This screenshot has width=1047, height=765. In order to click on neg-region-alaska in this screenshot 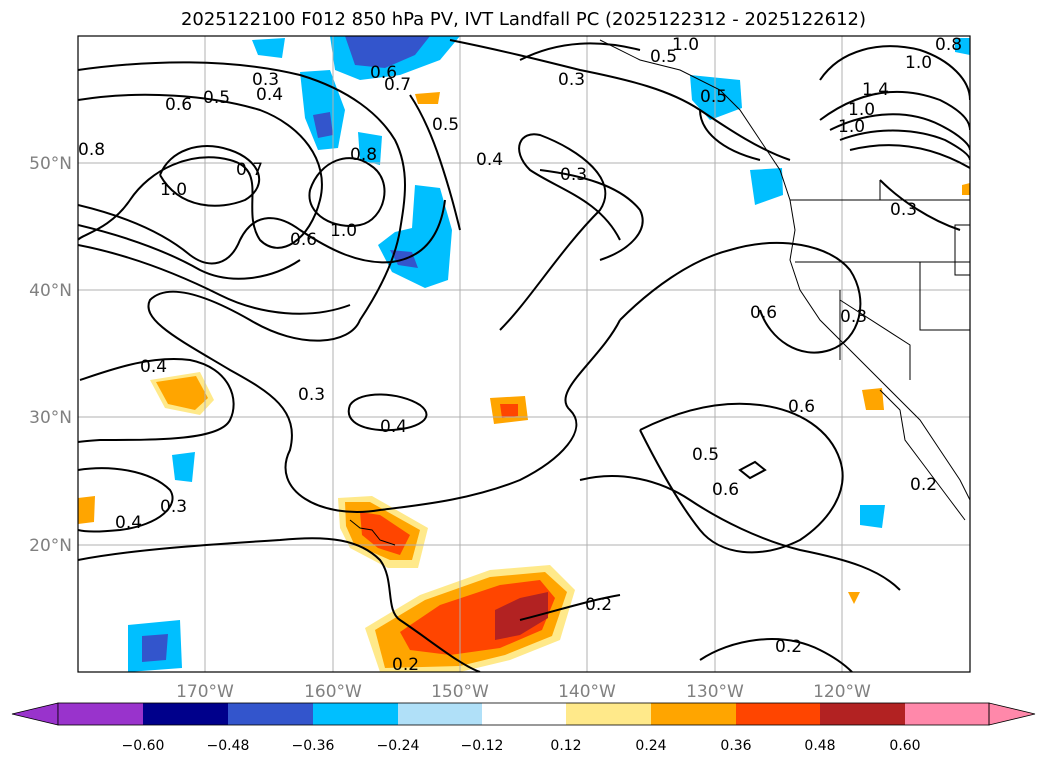, I will do `click(716, 97)`.